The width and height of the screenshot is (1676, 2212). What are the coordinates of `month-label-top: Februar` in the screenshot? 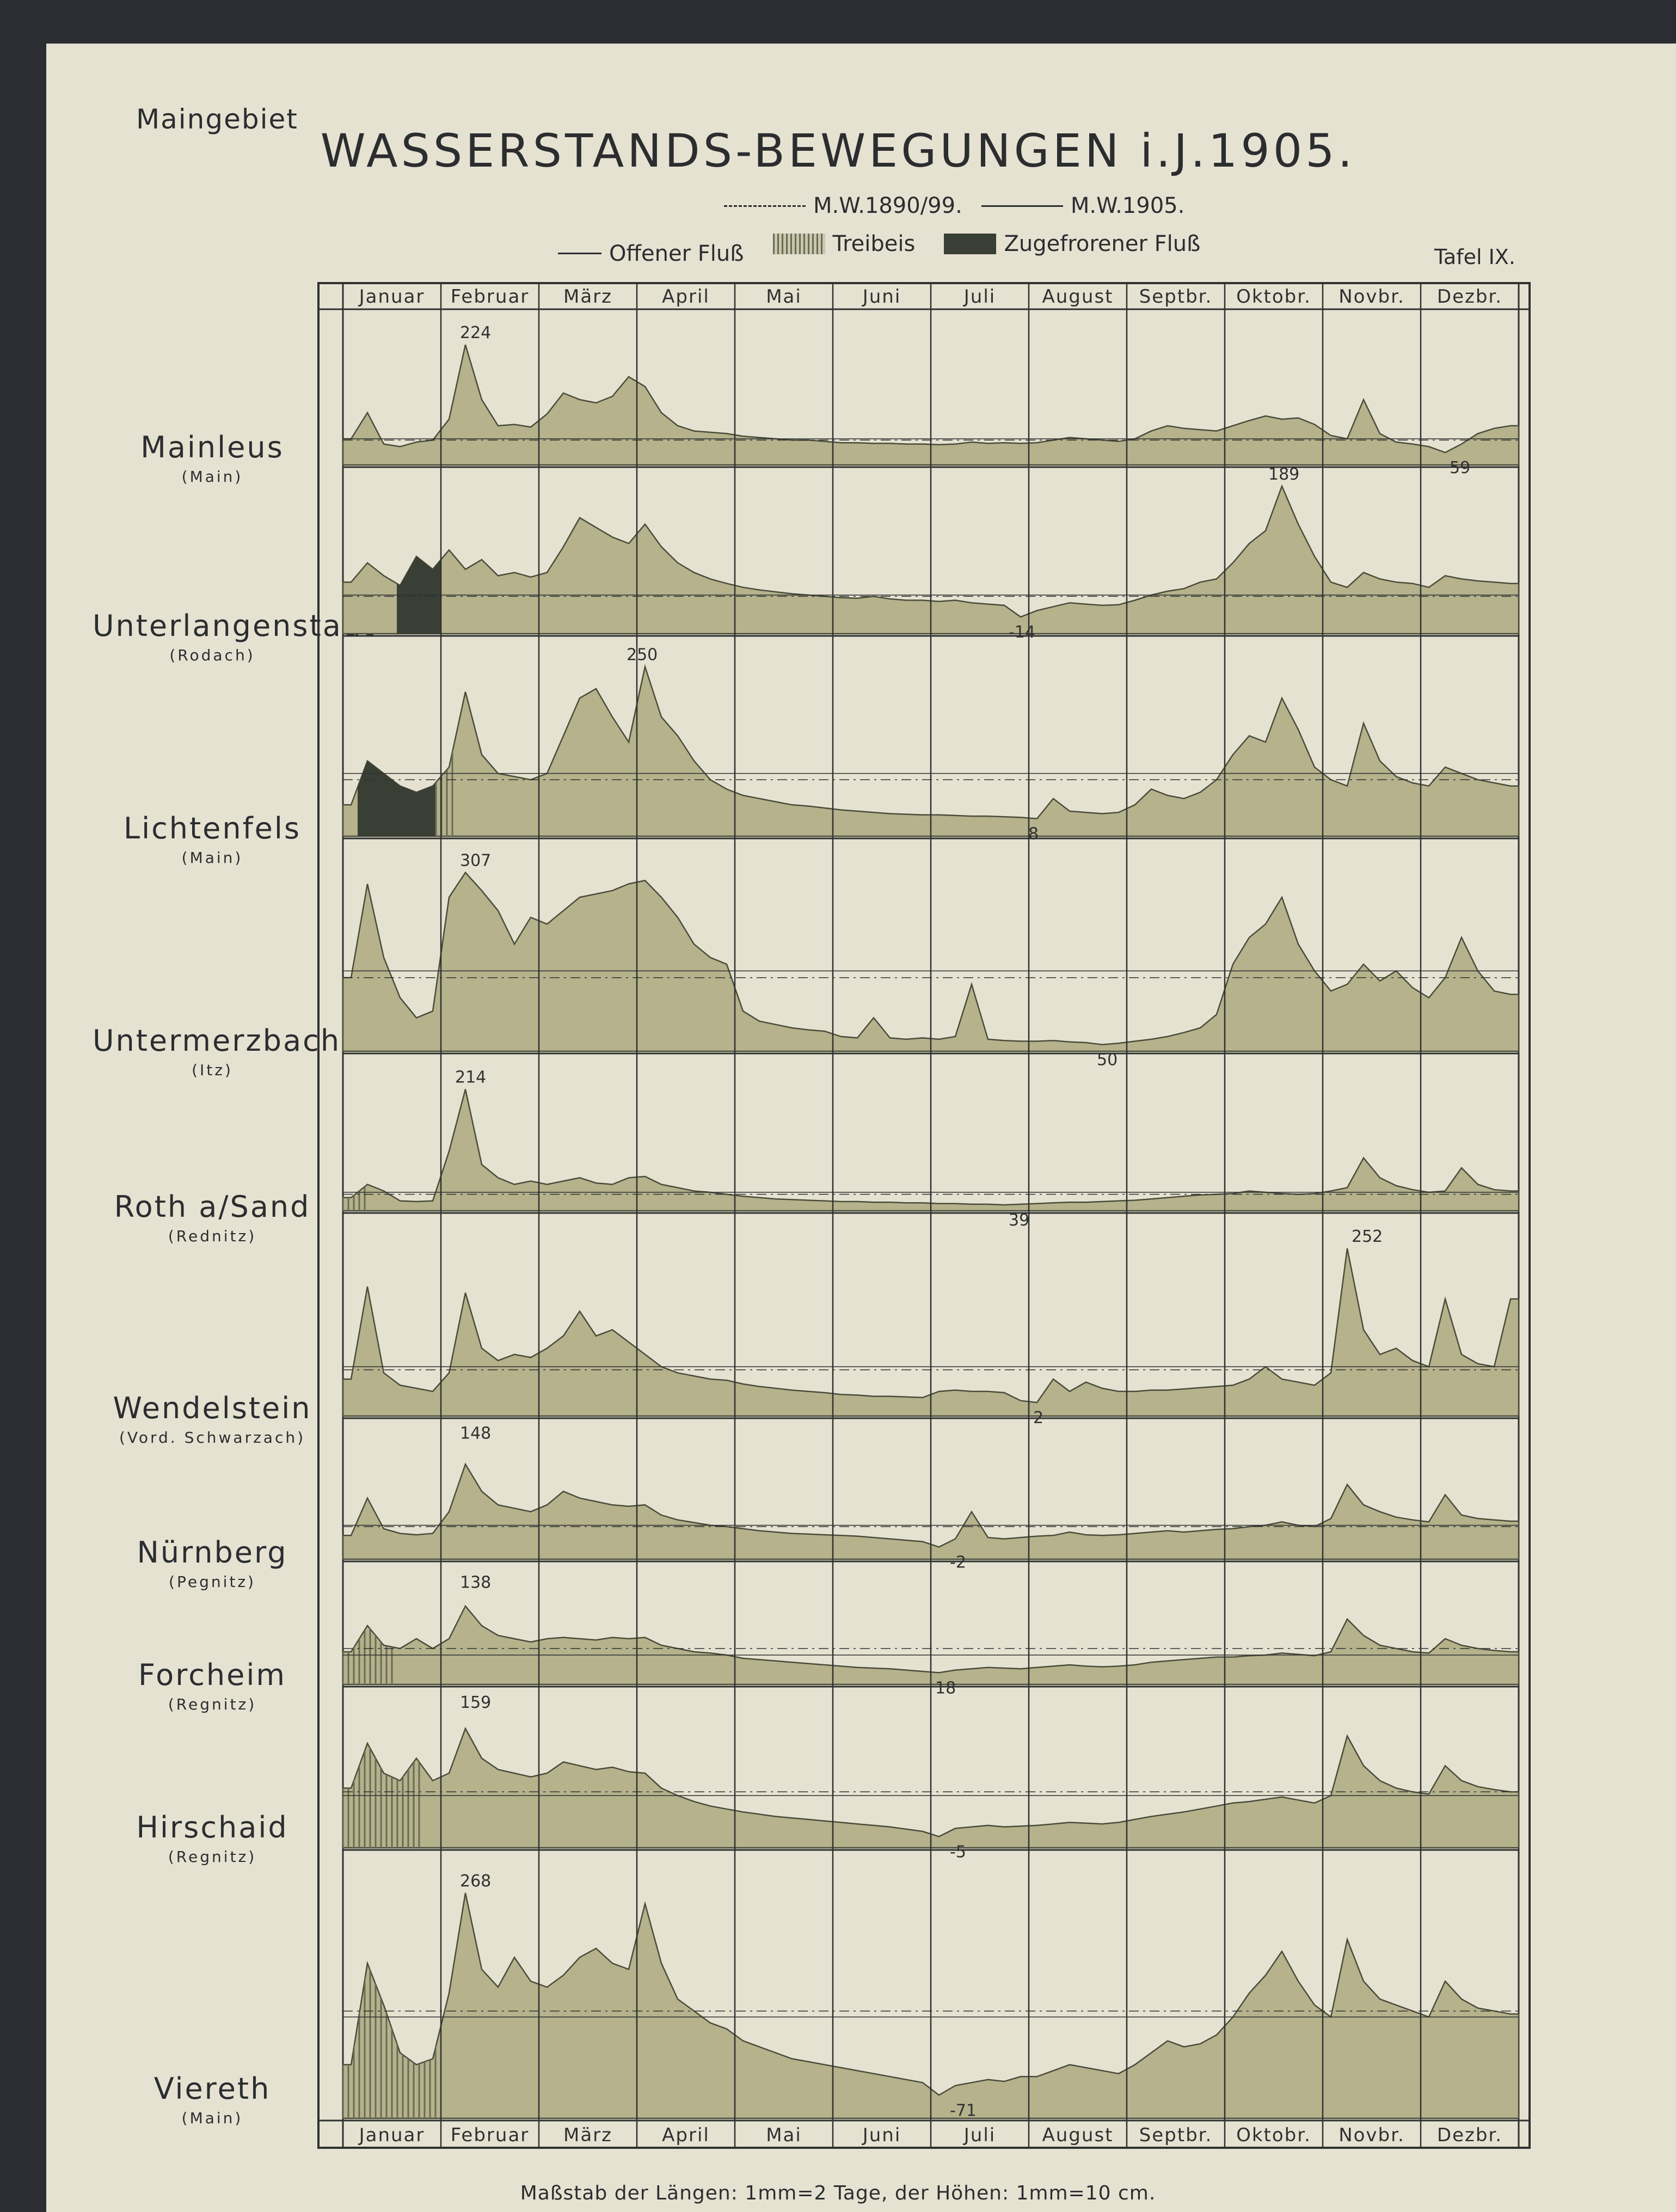 It's located at (490, 297).